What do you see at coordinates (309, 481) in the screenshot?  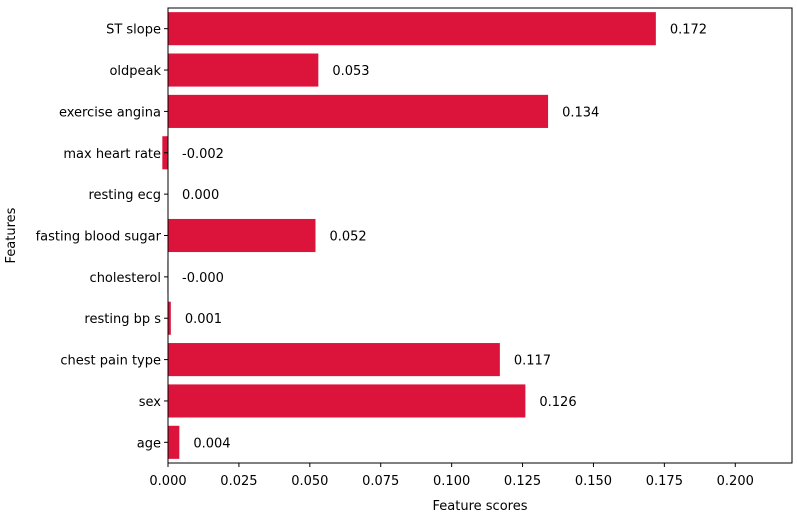 I see `x-tick-label: 0.050` at bounding box center [309, 481].